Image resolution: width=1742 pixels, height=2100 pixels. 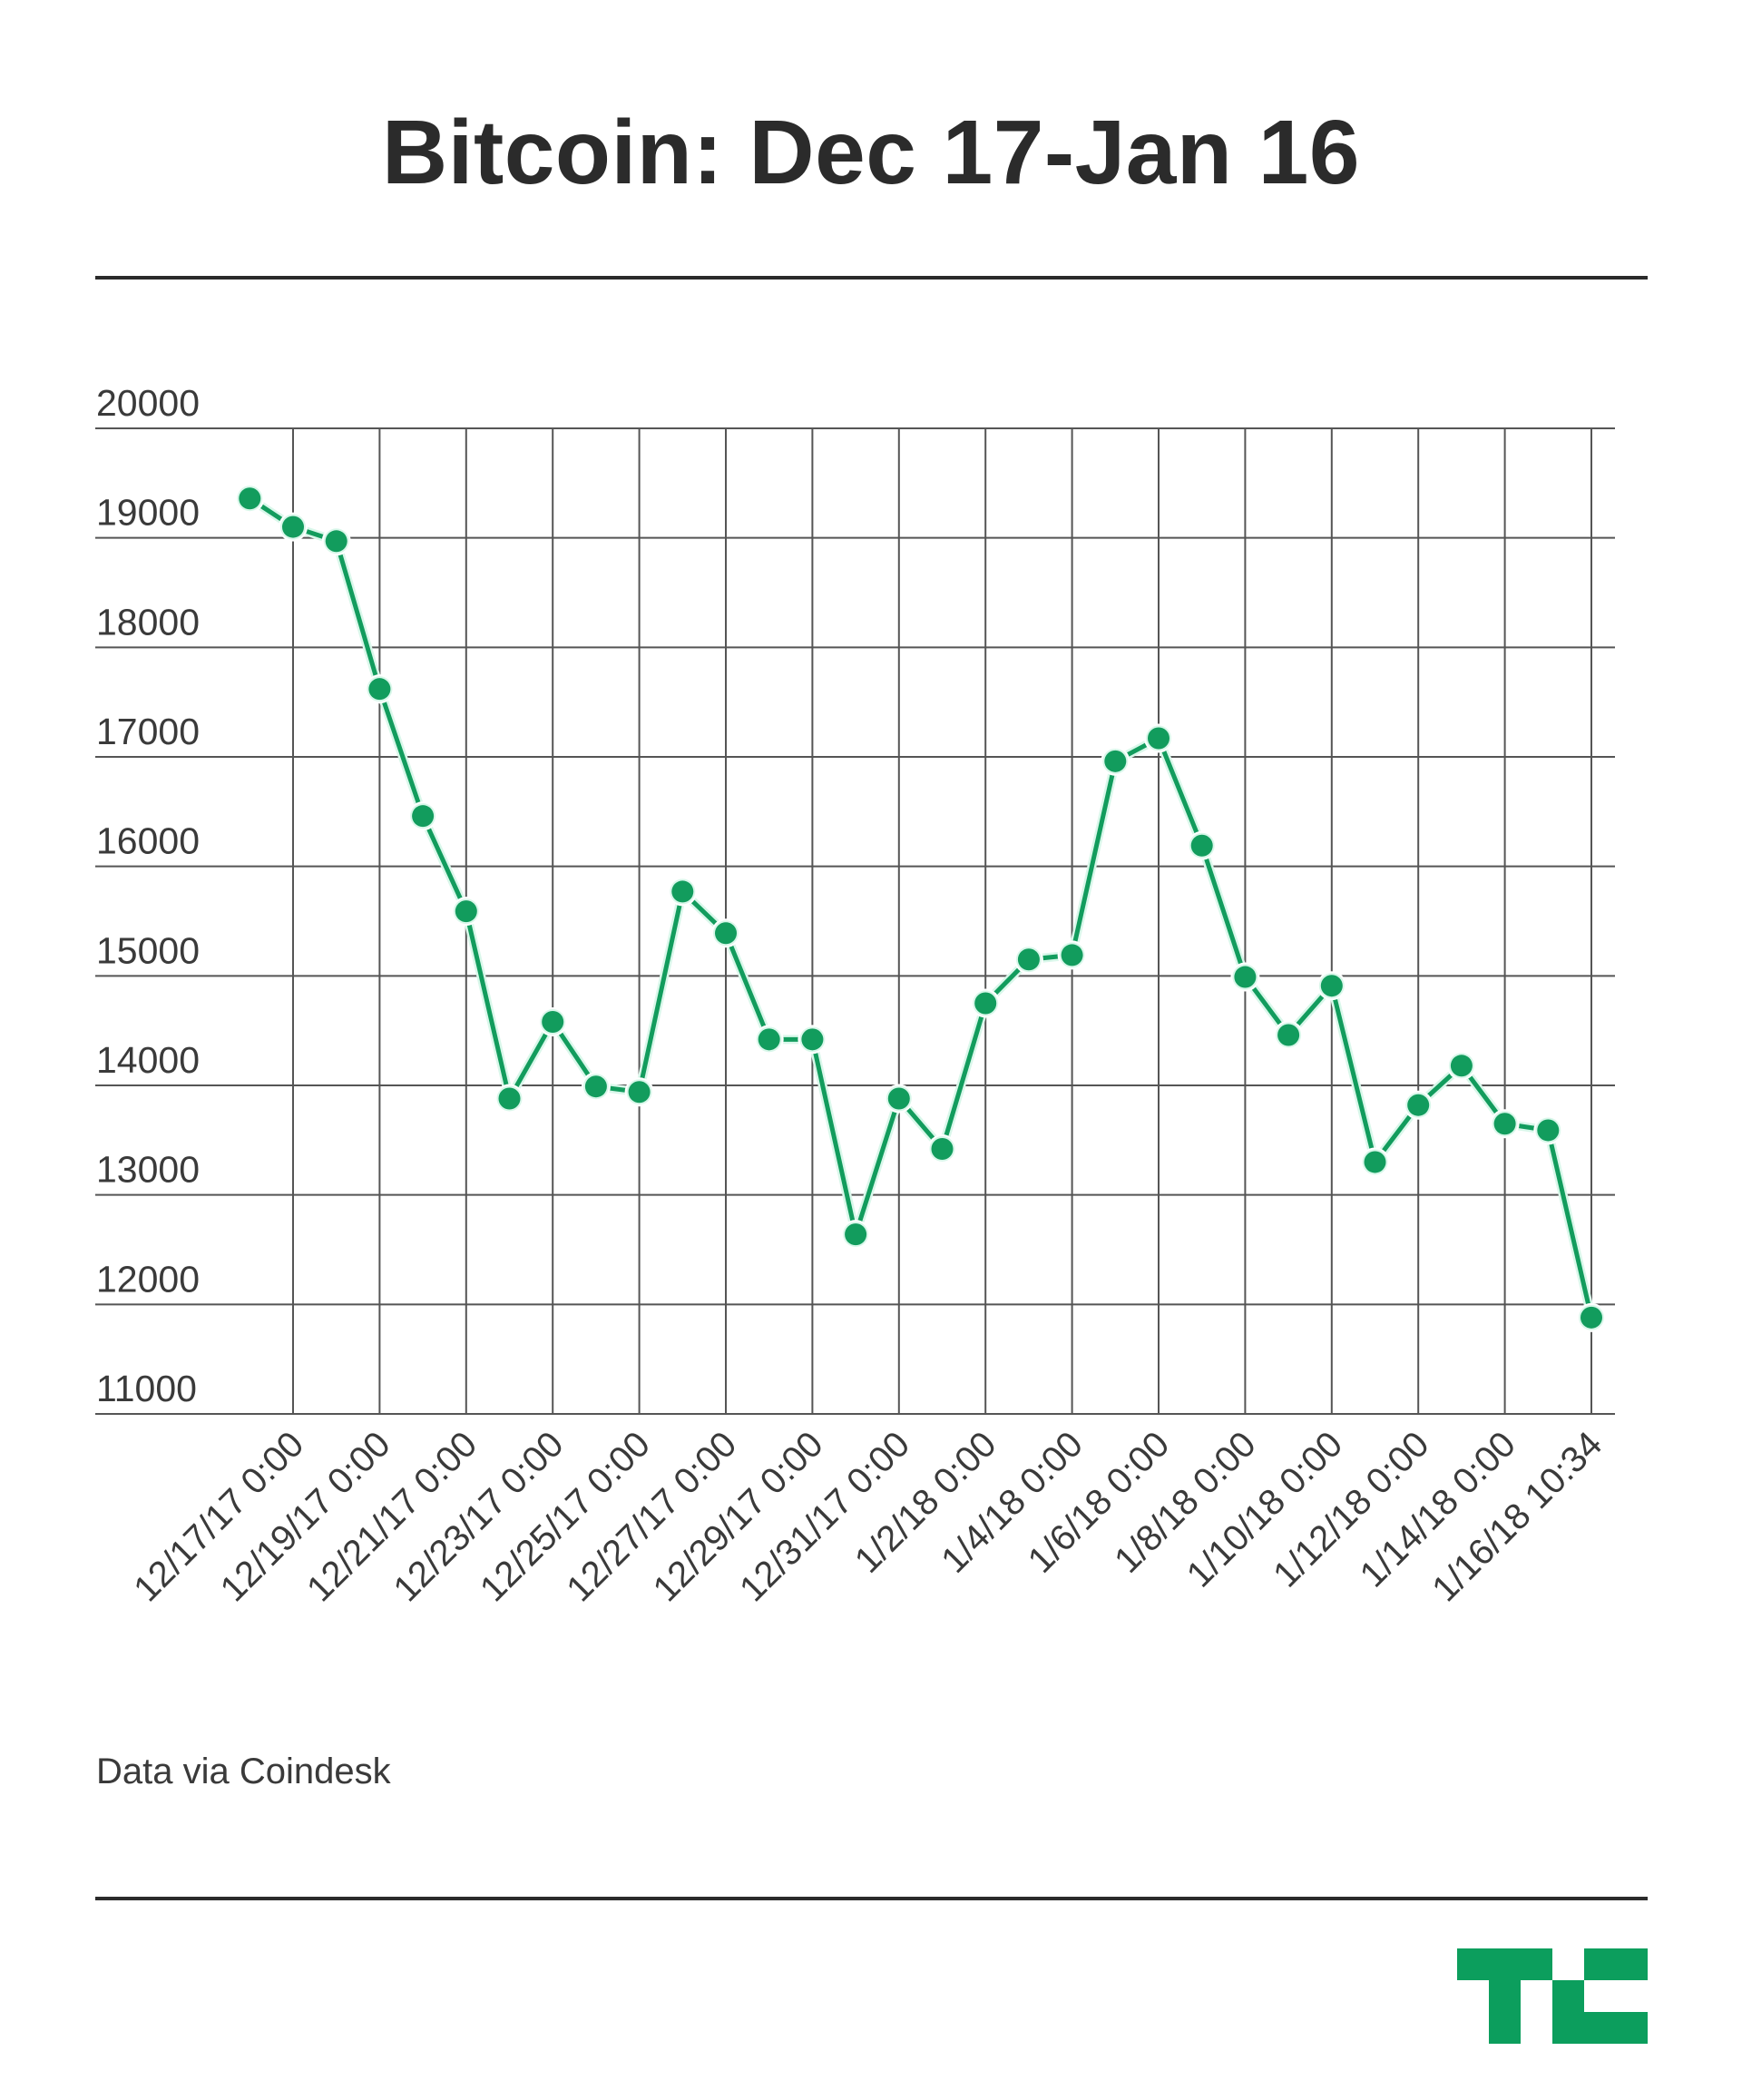 What do you see at coordinates (148, 403) in the screenshot?
I see `y-tick-label: 20000` at bounding box center [148, 403].